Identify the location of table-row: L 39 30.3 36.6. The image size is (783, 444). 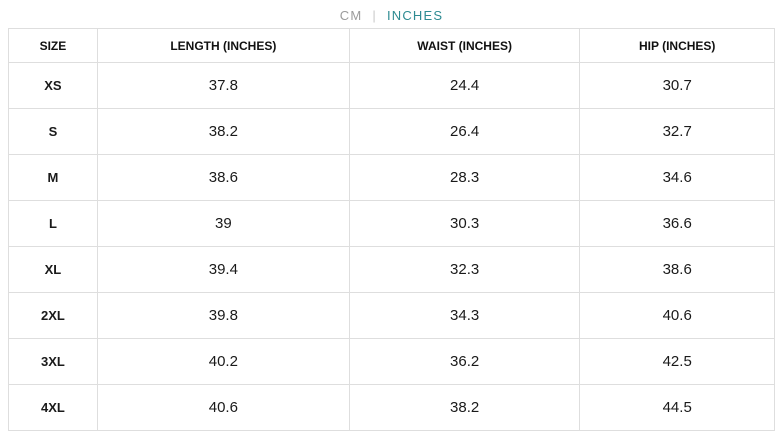
(391, 223).